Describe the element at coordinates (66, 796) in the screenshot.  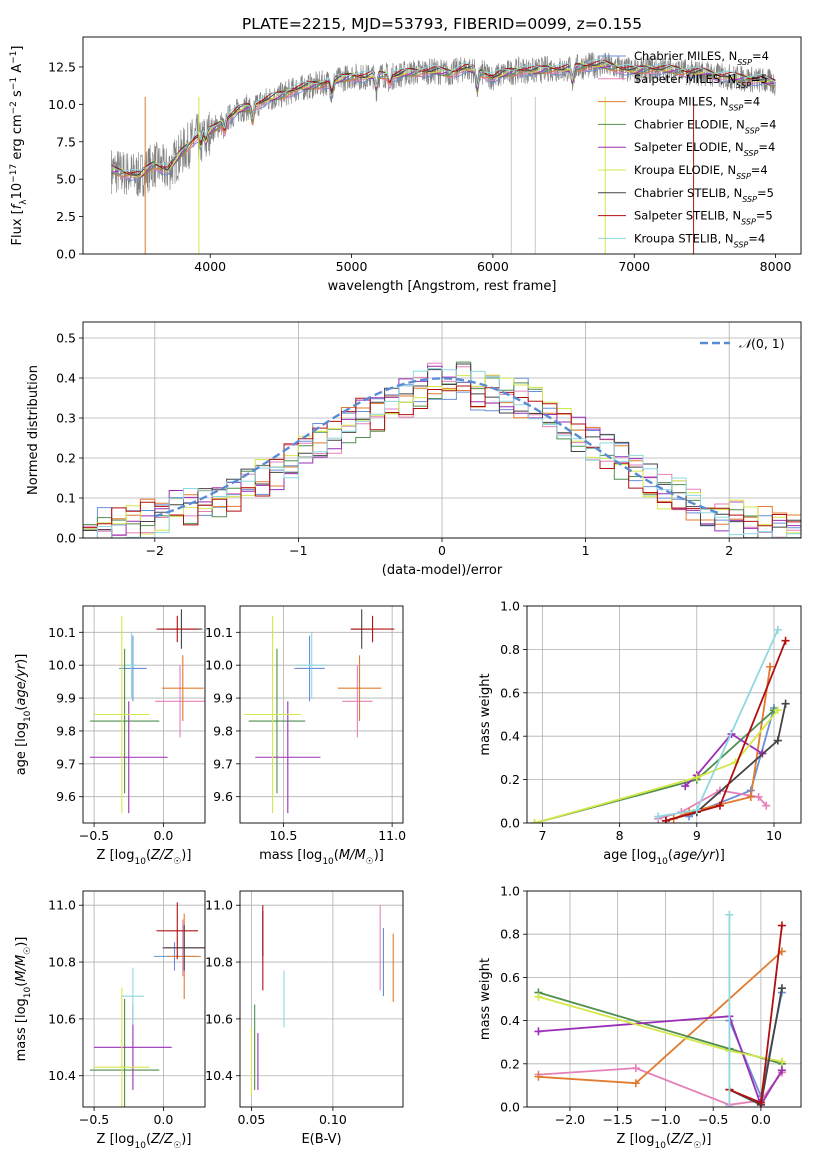
I see `y-tick-label: 9.6` at that location.